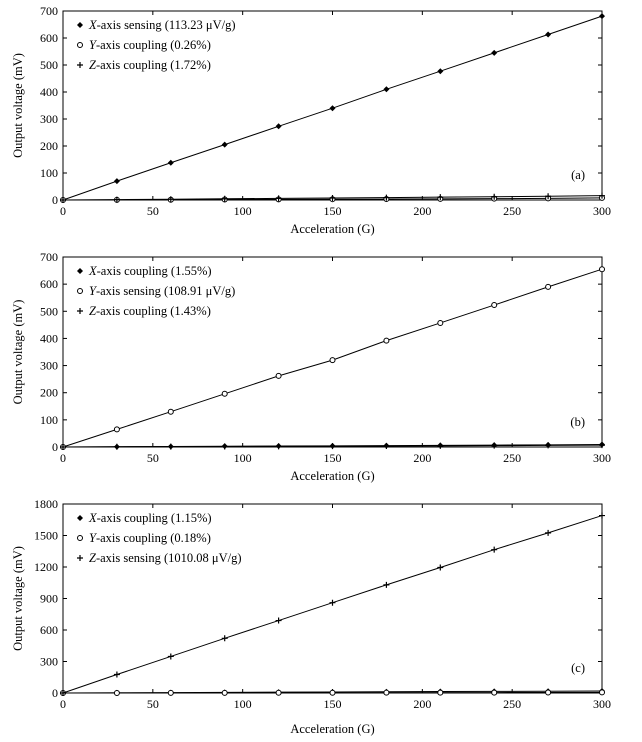  Describe the element at coordinates (49, 338) in the screenshot. I see `y-tick-label: 400` at that location.